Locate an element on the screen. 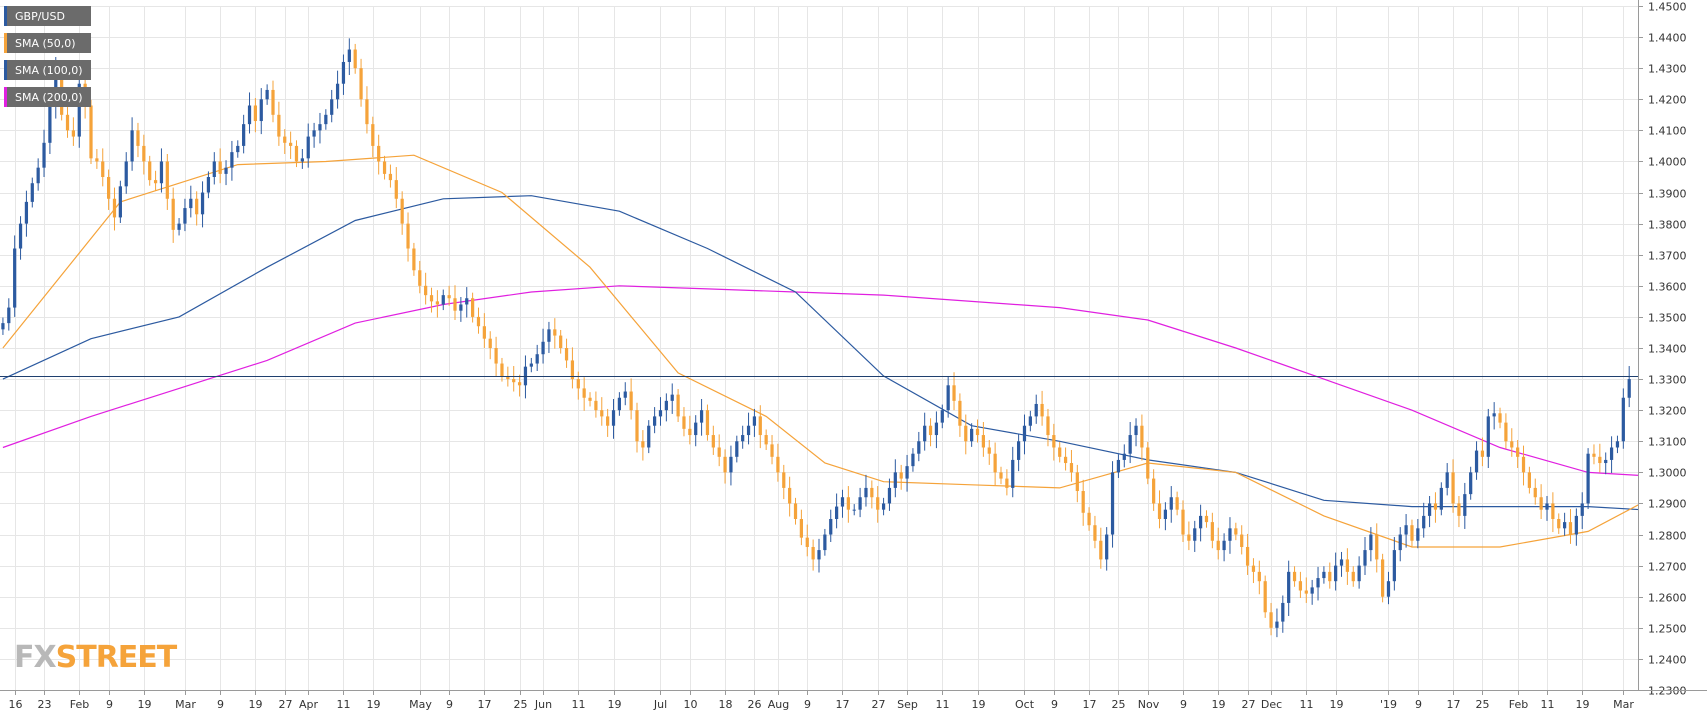 This screenshot has height=716, width=1707. y-tick-label: 1.2500 is located at coordinates (1667, 629).